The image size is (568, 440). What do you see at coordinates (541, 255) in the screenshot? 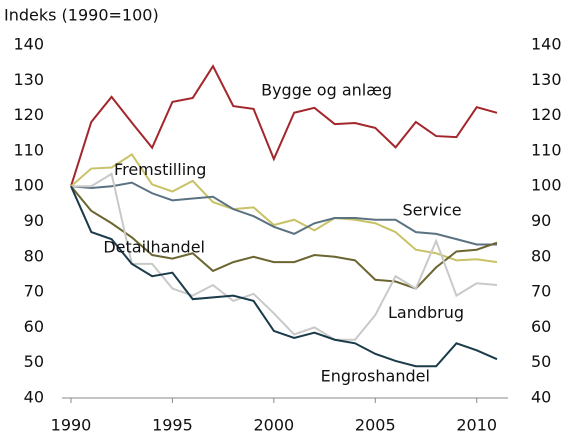
I see `y2-tick-label: 80` at bounding box center [541, 255].